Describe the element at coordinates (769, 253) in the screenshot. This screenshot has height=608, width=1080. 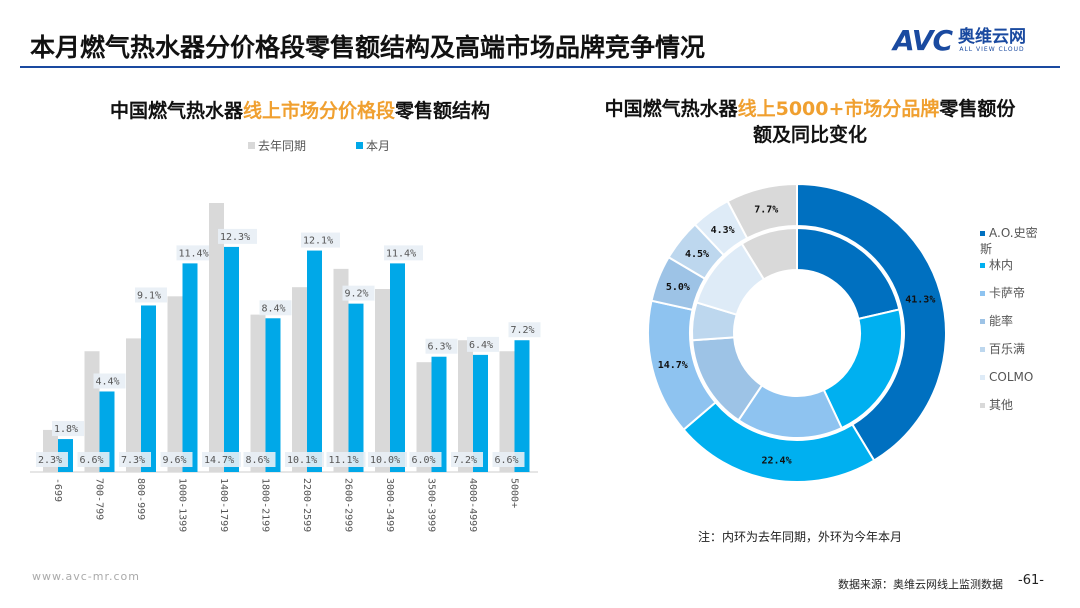
I see `inner-ring-segment` at that location.